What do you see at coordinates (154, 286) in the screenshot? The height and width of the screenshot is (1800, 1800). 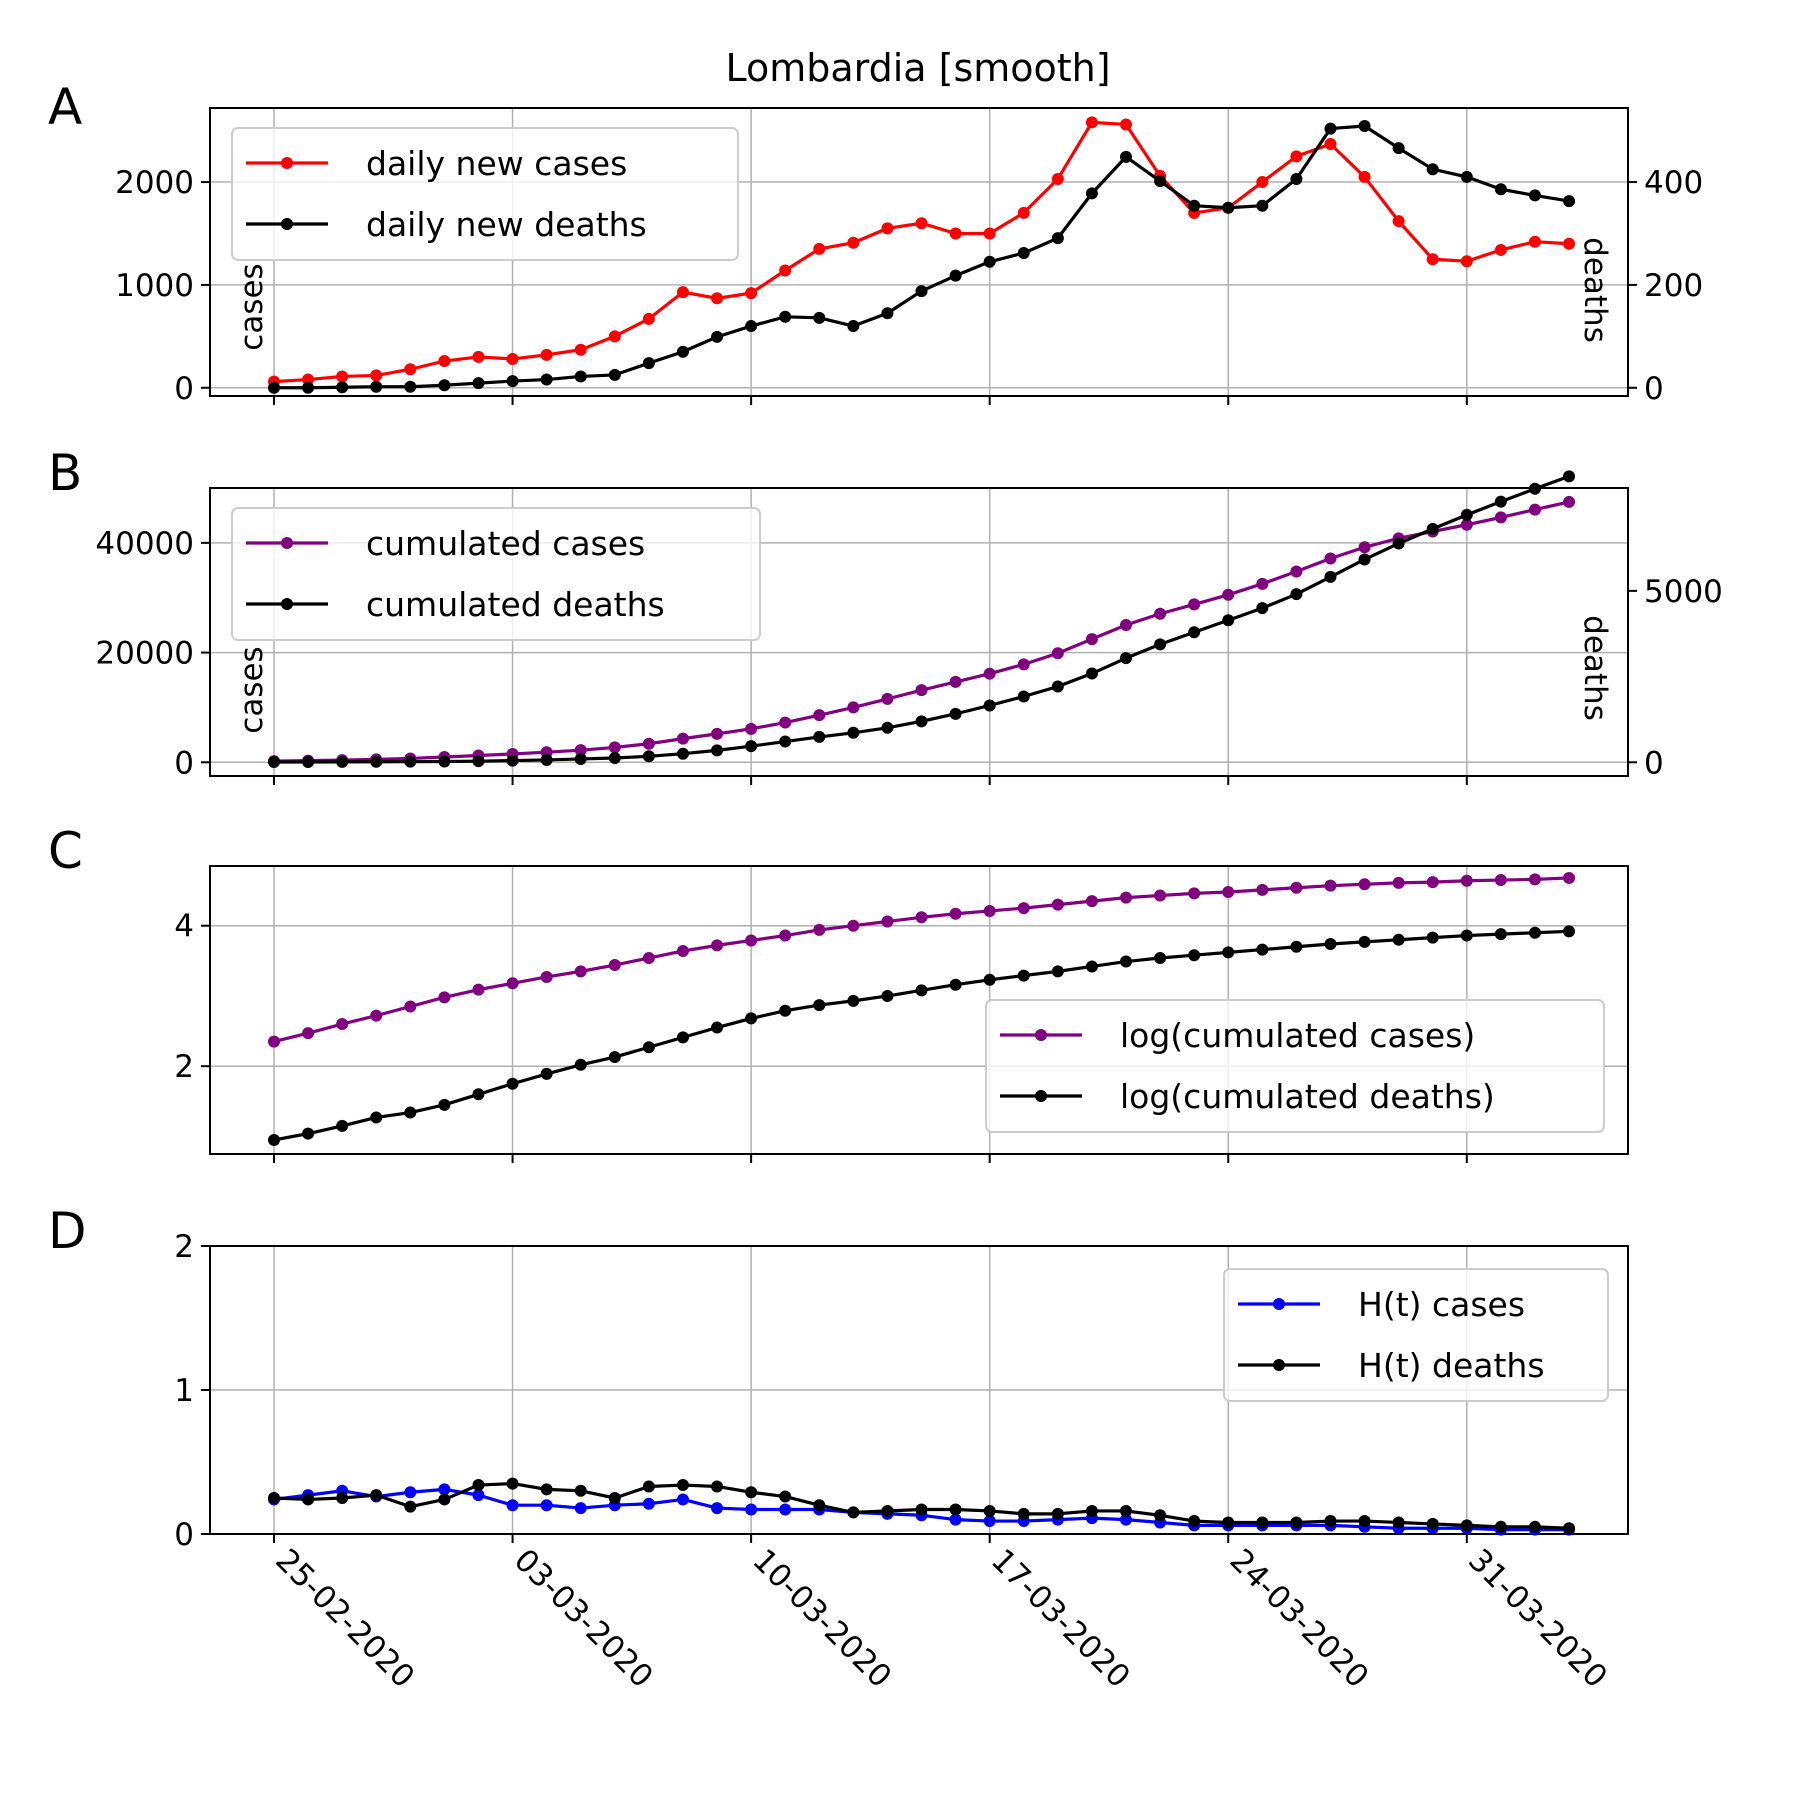 I see `y-tick-label: 1000` at bounding box center [154, 286].